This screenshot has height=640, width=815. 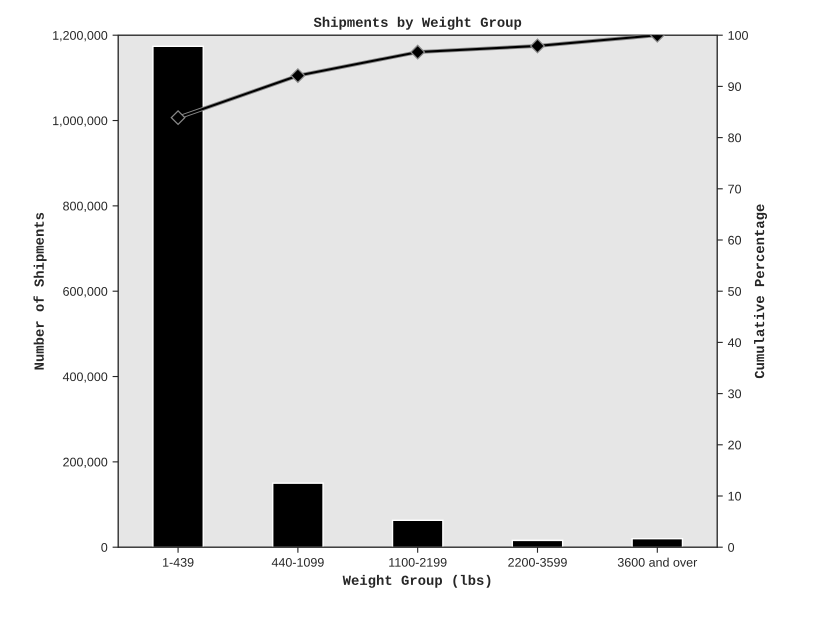 I want to click on y2-tick-label: 40, so click(x=735, y=343).